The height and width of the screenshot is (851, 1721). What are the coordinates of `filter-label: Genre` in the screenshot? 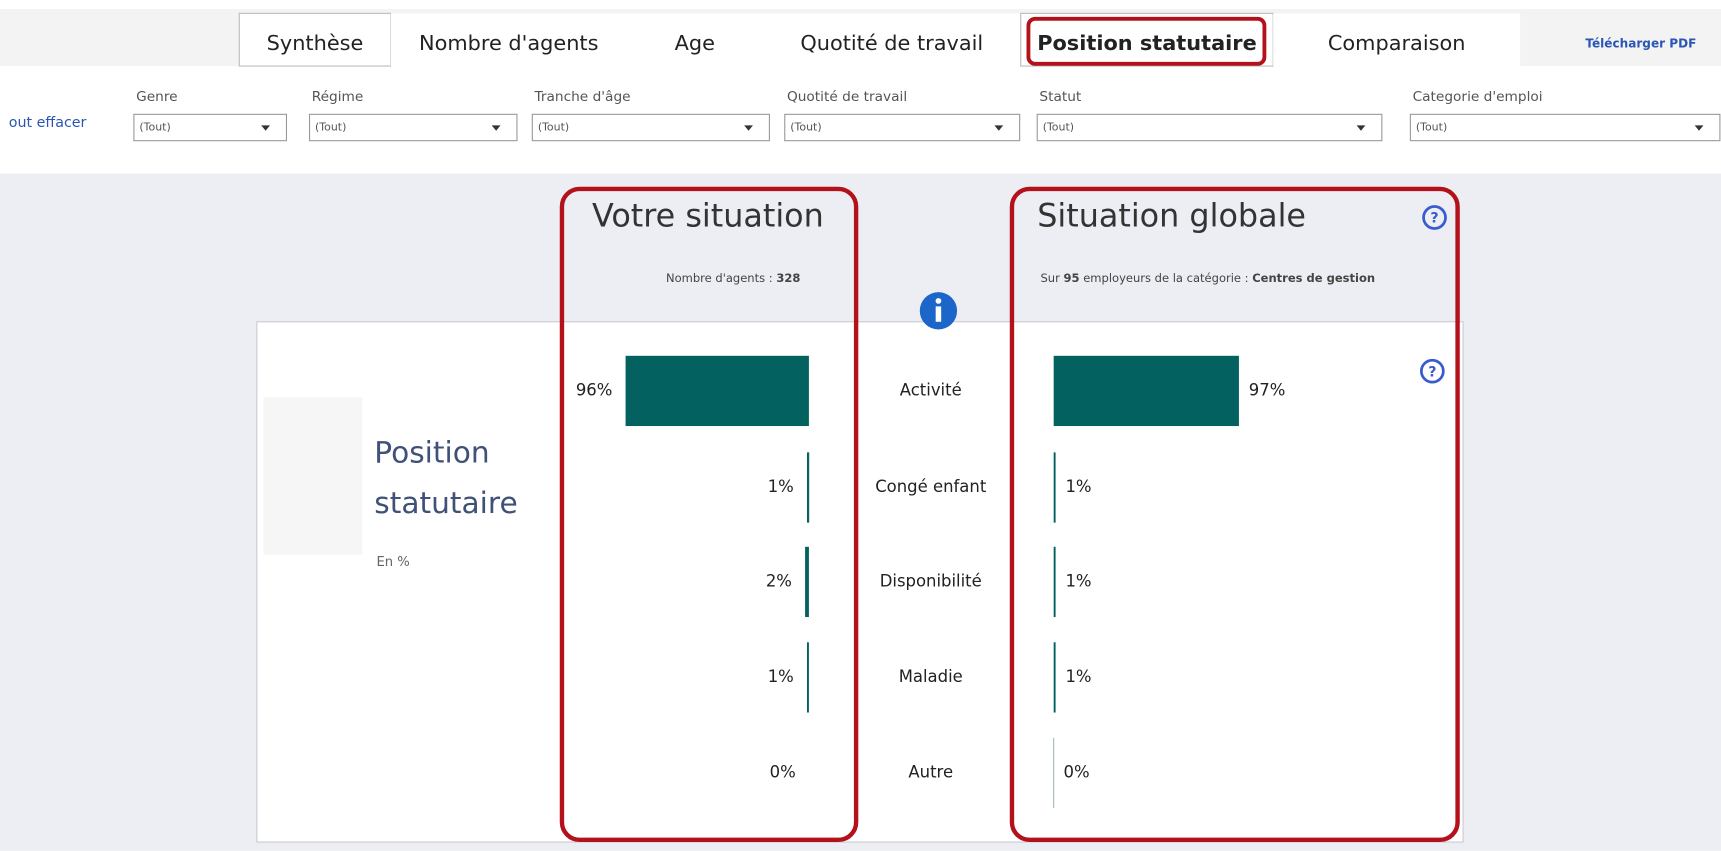 It's located at (157, 97).